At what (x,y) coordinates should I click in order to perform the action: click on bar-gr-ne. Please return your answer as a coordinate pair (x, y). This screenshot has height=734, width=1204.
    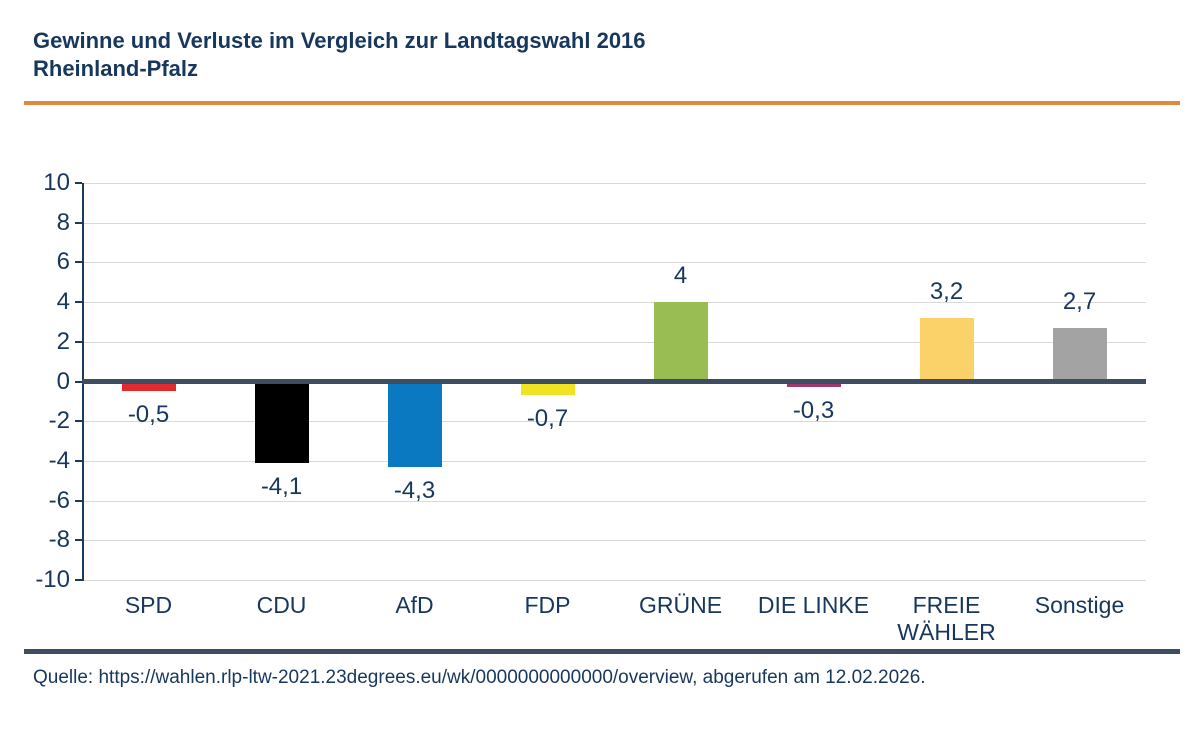
    Looking at the image, I should click on (680, 342).